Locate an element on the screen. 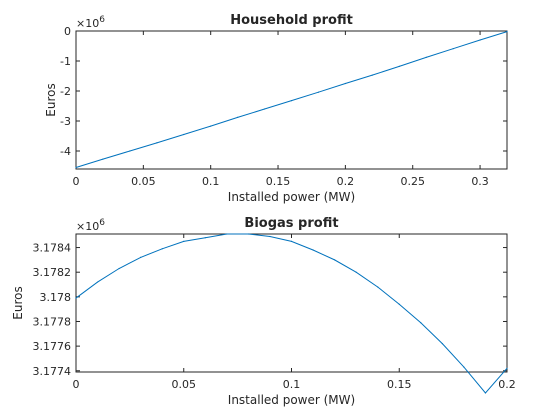  biogas-y-exponent: ×10⁶ is located at coordinates (90, 225).